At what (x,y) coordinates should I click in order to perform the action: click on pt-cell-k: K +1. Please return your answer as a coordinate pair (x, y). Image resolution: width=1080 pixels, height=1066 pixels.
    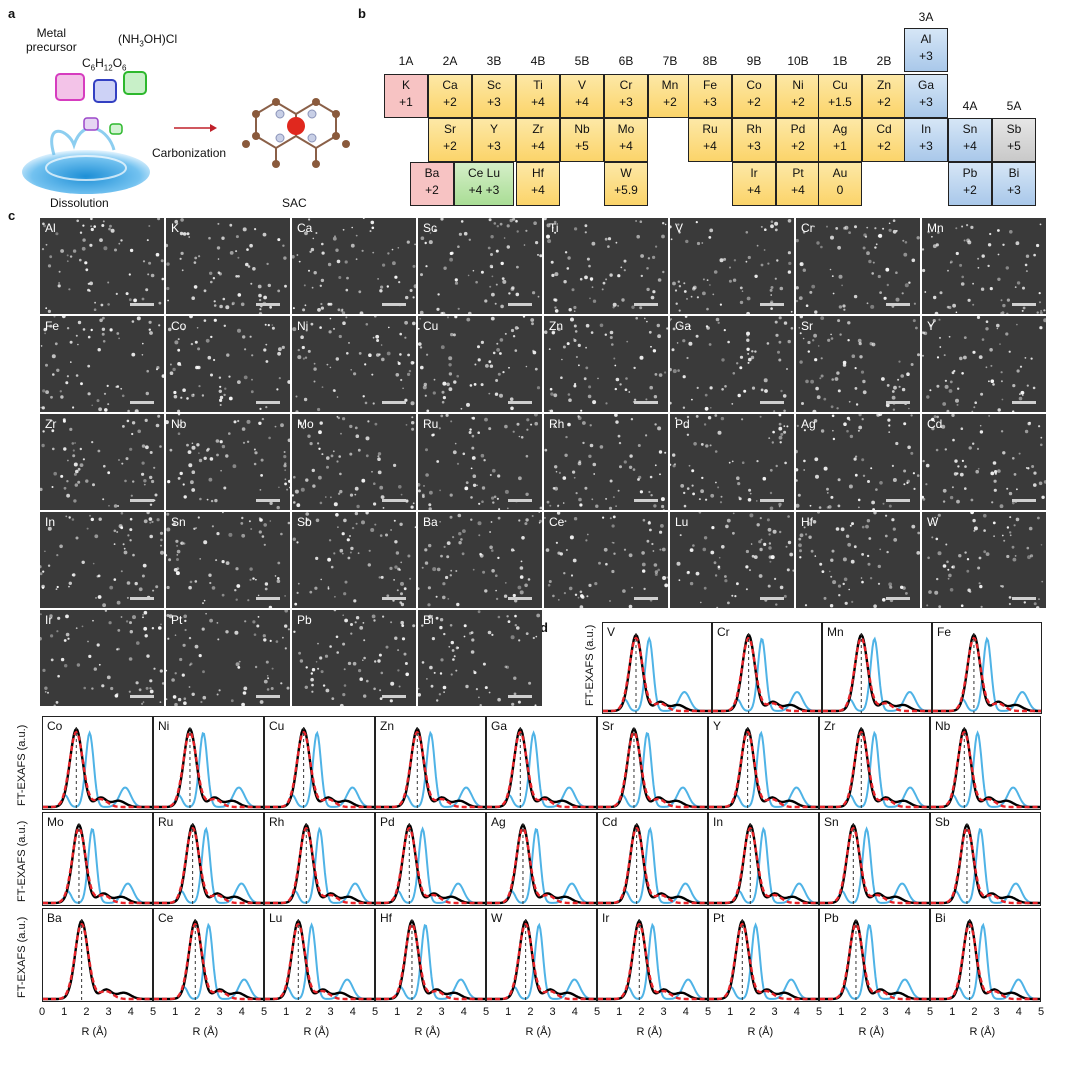
    Looking at the image, I should click on (406, 96).